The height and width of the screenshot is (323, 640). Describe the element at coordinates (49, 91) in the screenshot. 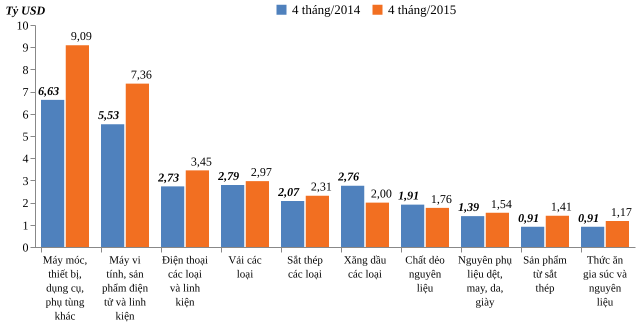

I see `text: 6,63` at that location.